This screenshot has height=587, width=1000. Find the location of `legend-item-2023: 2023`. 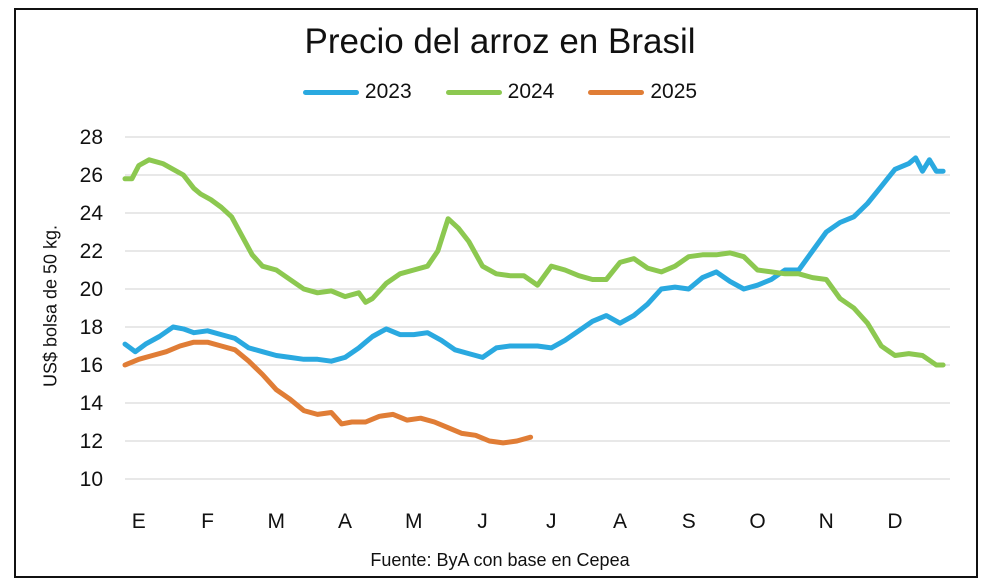

legend-item-2023: 2023 is located at coordinates (357, 92).